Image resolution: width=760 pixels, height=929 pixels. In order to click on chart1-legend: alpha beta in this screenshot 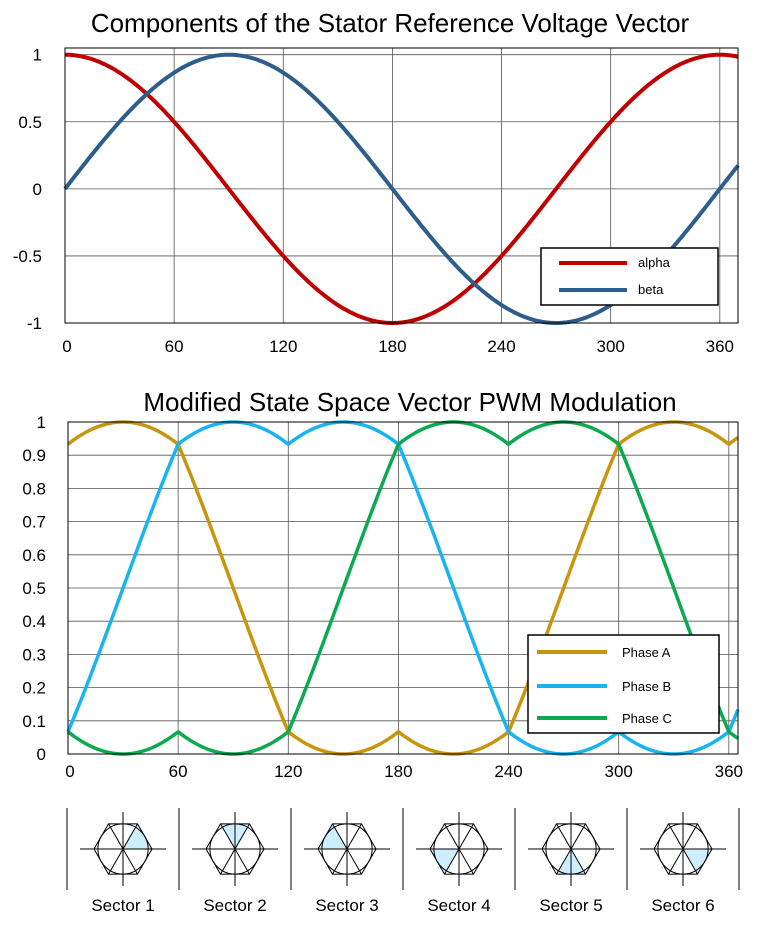, I will do `click(629, 276)`.